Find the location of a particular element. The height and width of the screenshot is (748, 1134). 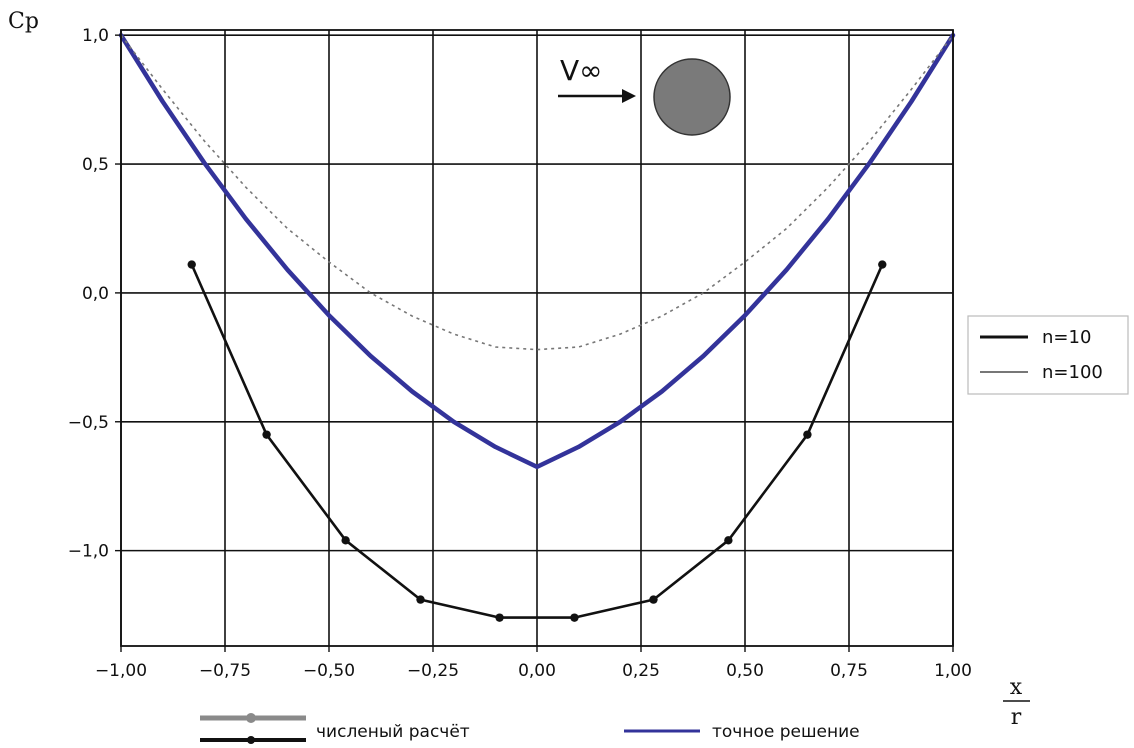

x-tick-label: −0,25 is located at coordinates (433, 671).